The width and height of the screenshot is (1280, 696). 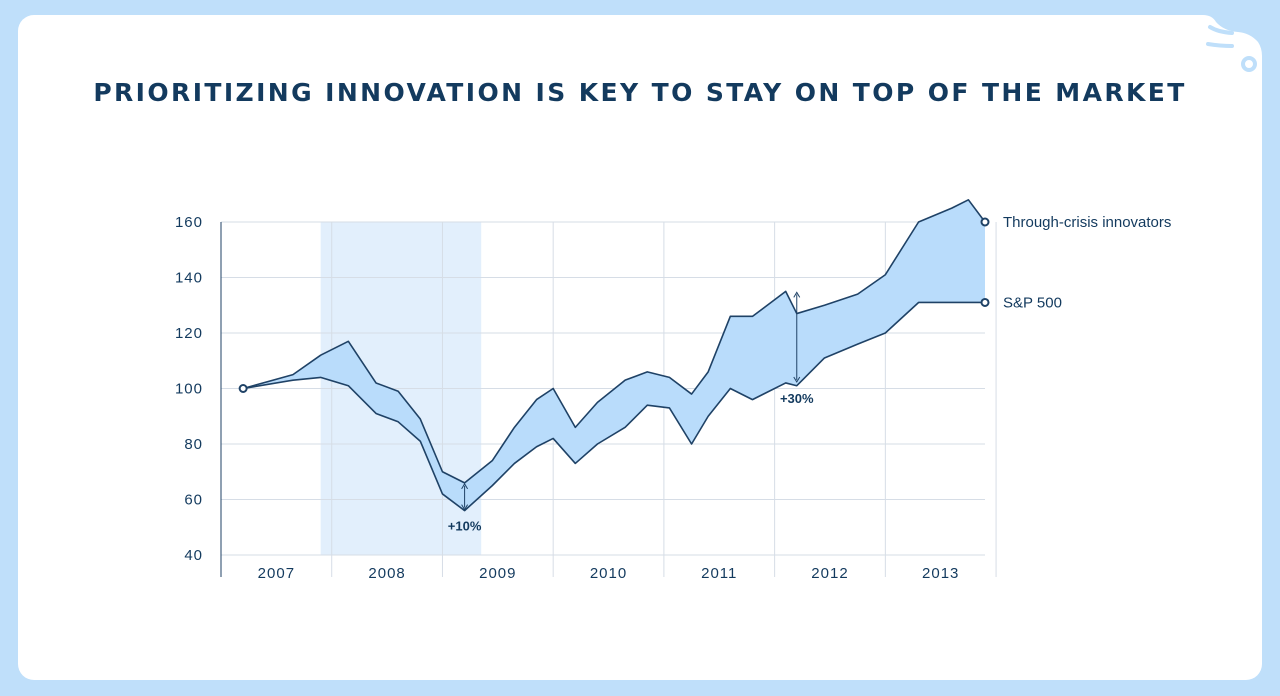 What do you see at coordinates (1220, 45) in the screenshot?
I see `corner-stroke-b` at bounding box center [1220, 45].